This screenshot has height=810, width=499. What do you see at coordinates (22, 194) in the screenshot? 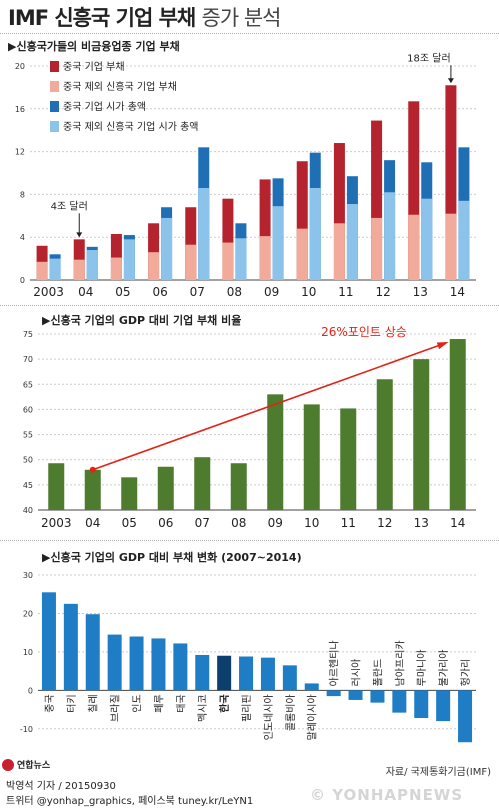
I see `y-tick-label: 8` at bounding box center [22, 194].